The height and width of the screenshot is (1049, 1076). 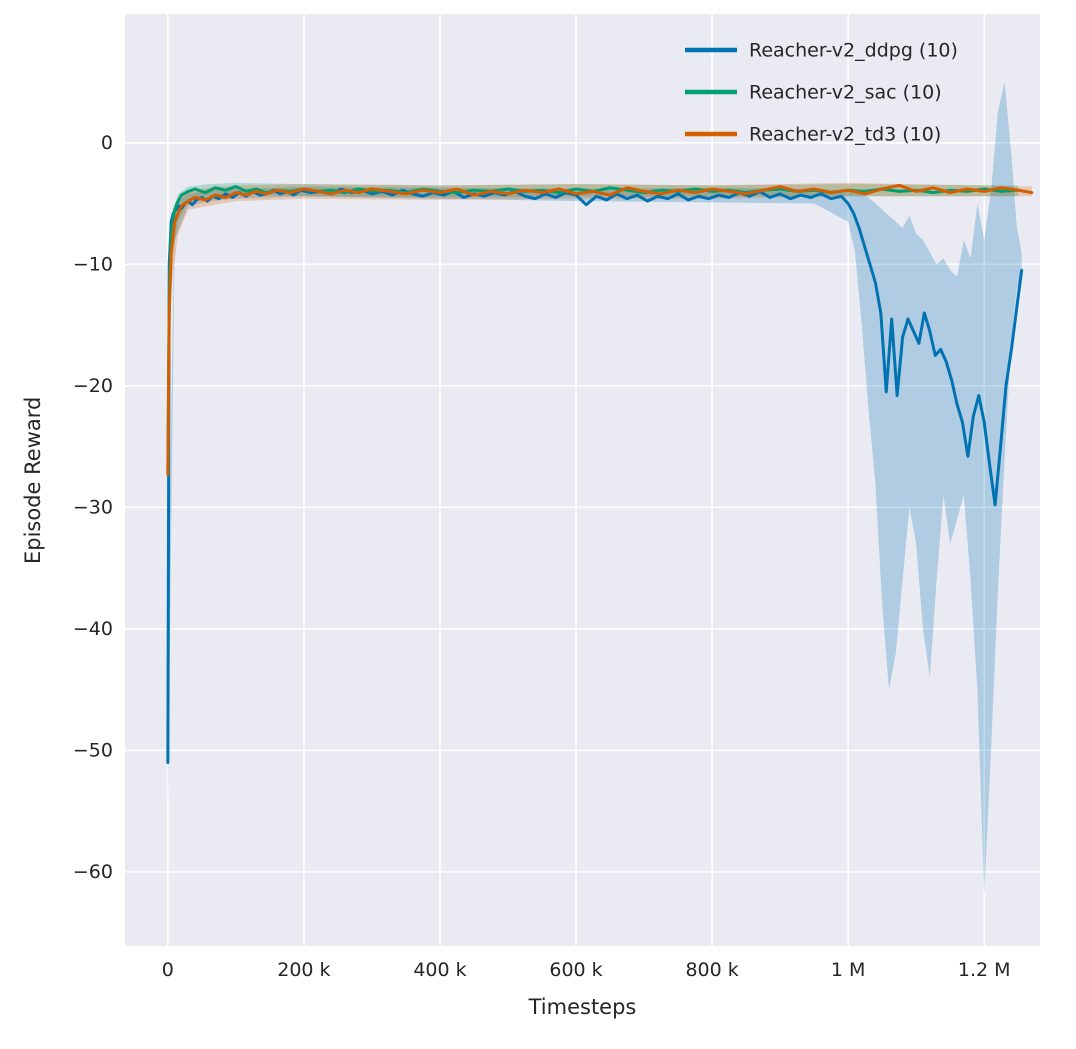 I want to click on legend-label-ddpg: Reacher-v2_ddpg (10), so click(x=853, y=51).